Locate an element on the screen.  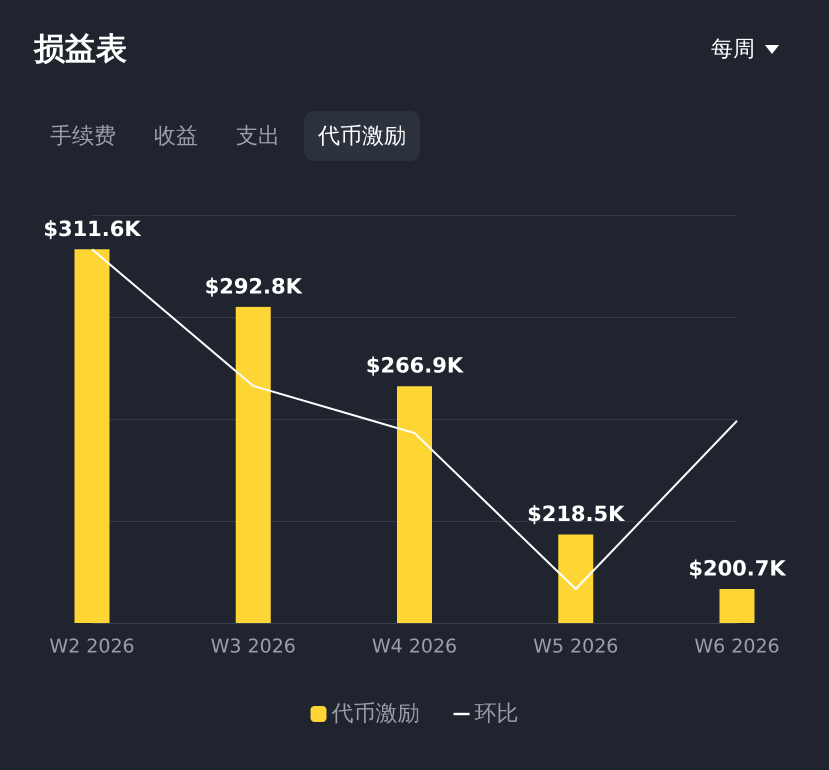
x-tick-label: W3 2026 is located at coordinates (253, 647).